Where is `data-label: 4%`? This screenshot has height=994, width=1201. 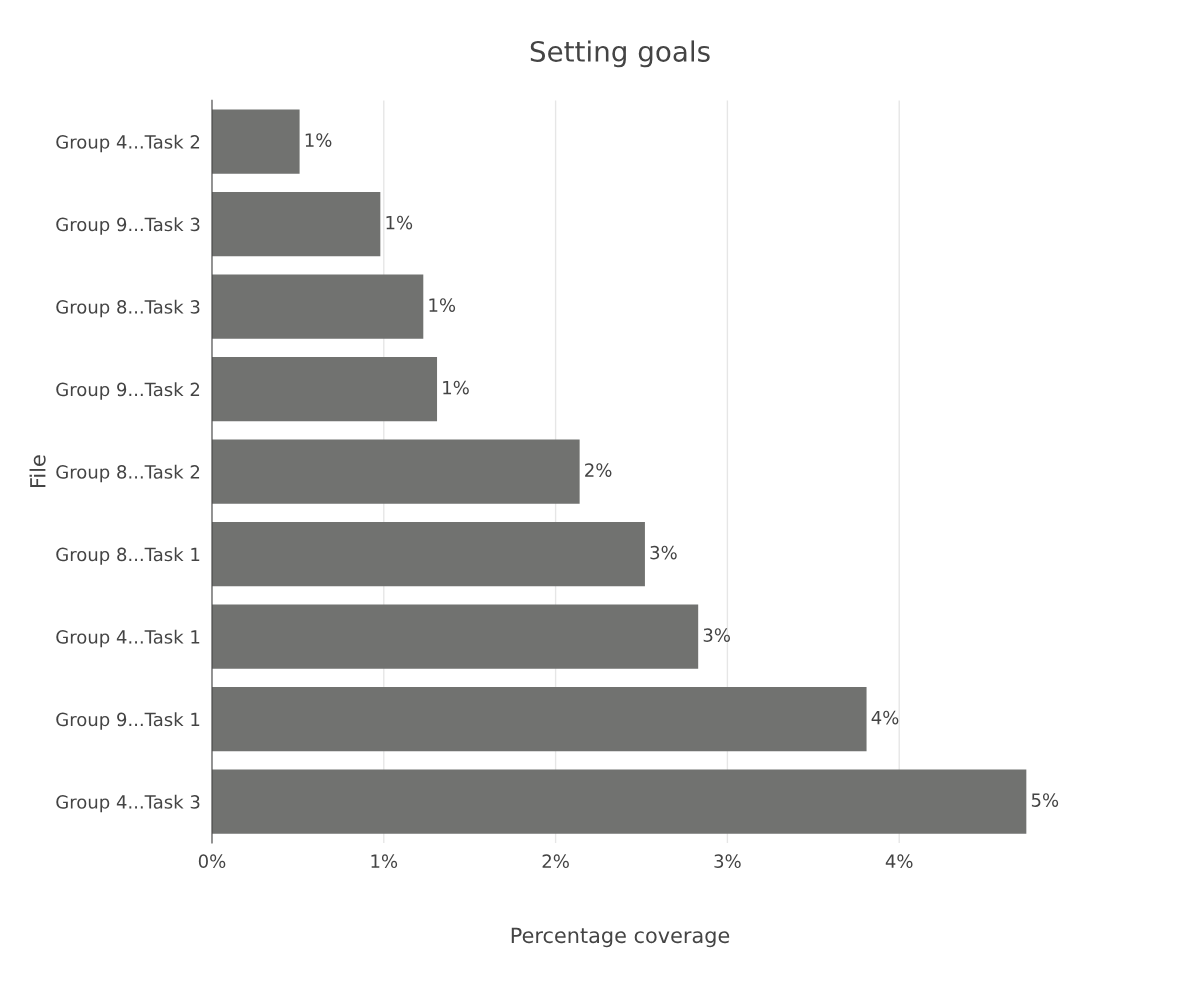
data-label: 4% is located at coordinates (885, 717).